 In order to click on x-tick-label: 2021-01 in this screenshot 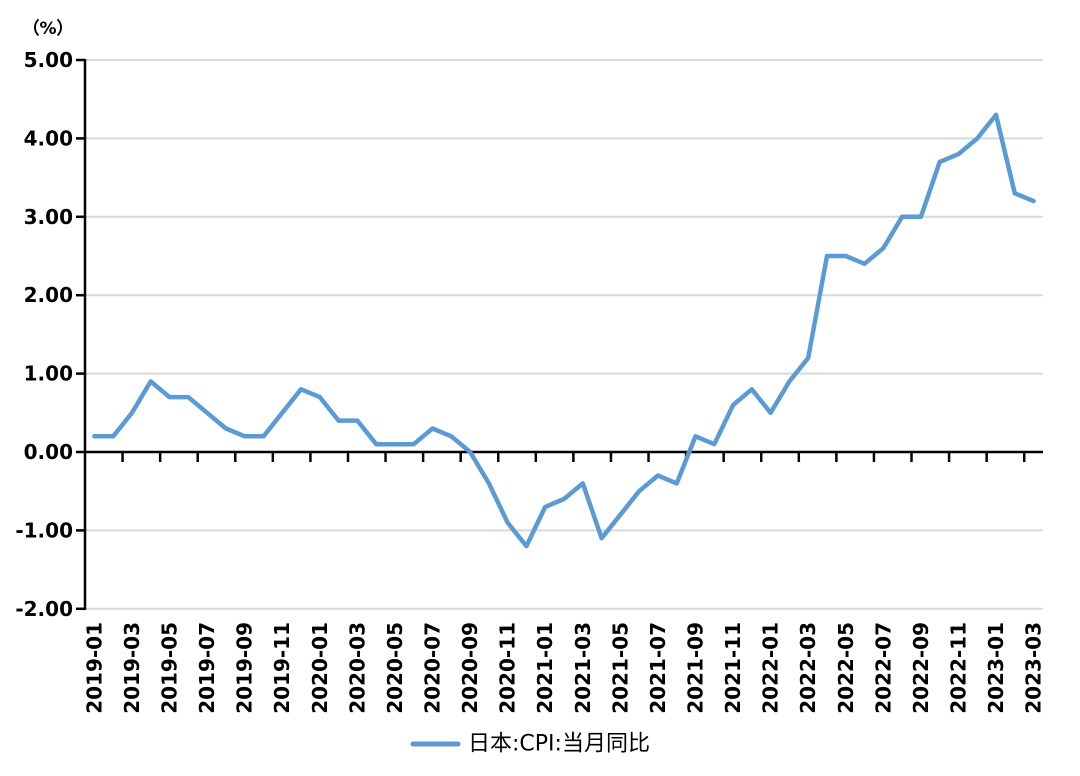, I will do `click(545, 668)`.